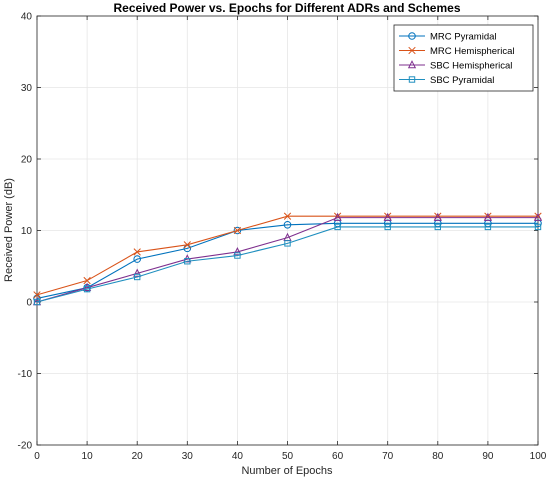 This screenshot has height=483, width=550. What do you see at coordinates (25, 374) in the screenshot?
I see `y-tick-label: -10` at bounding box center [25, 374].